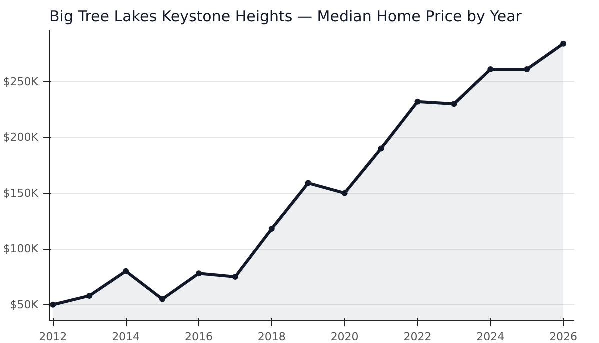 The width and height of the screenshot is (599, 343). What do you see at coordinates (490, 336) in the screenshot?
I see `x-tick-label: 2024` at bounding box center [490, 336].